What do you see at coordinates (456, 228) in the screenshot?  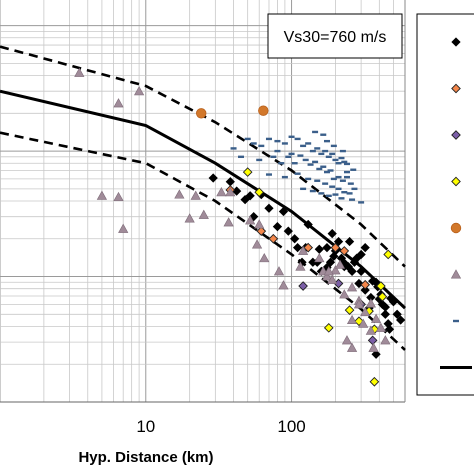 I see `legend-marker-circle` at bounding box center [456, 228].